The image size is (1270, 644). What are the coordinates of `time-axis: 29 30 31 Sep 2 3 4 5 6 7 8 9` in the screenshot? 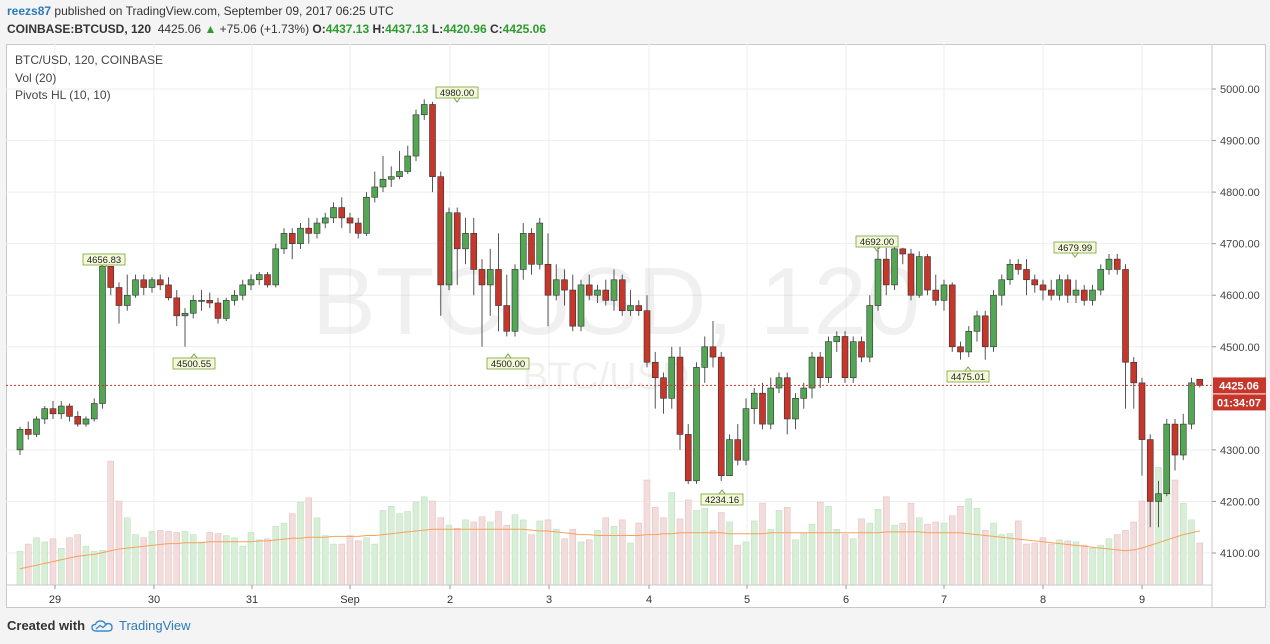 It's located at (597, 595).